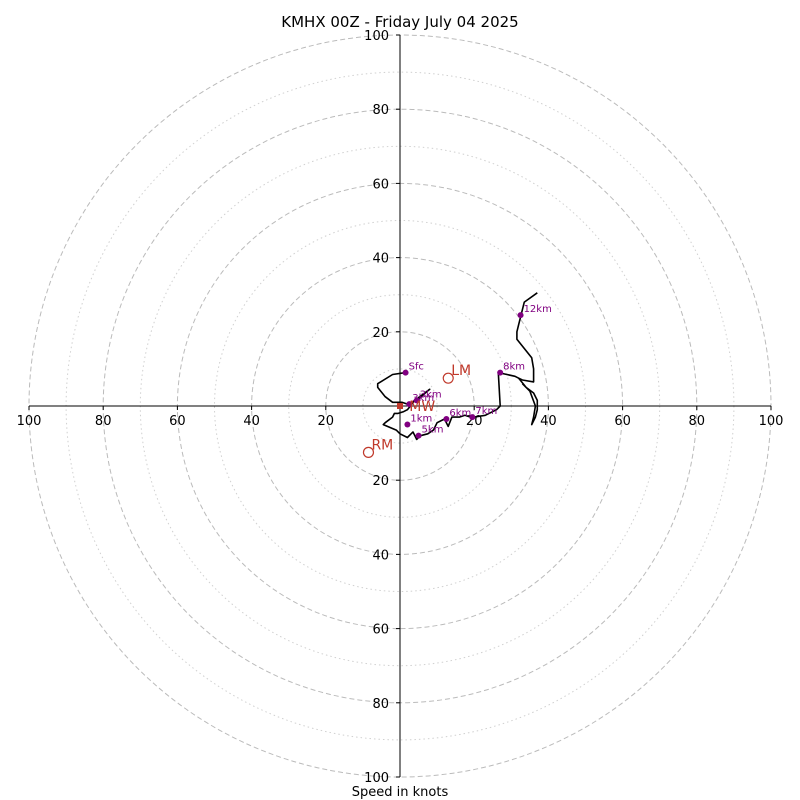 The image size is (800, 800). What do you see at coordinates (326, 421) in the screenshot?
I see `x-tick-label: 20` at bounding box center [326, 421].